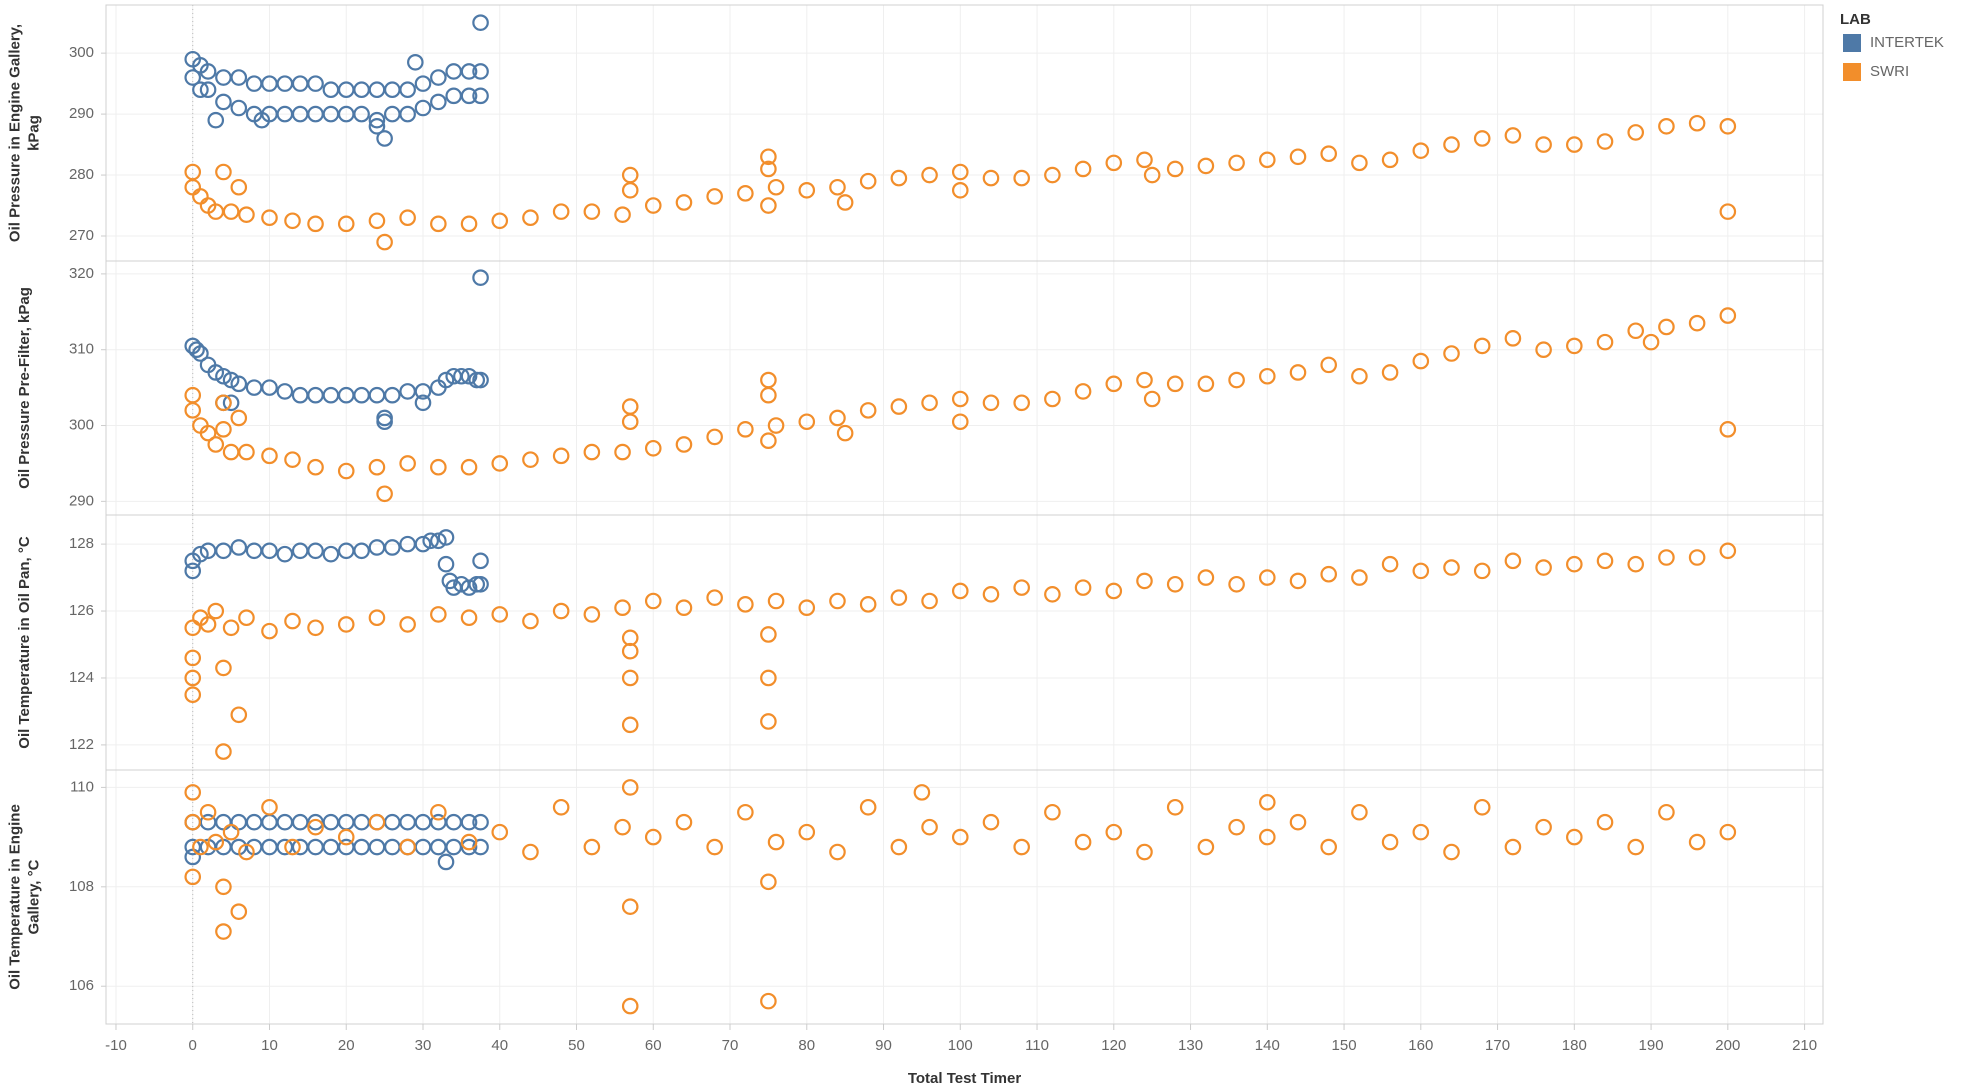  I want to click on x-tick-label: 70, so click(730, 1045).